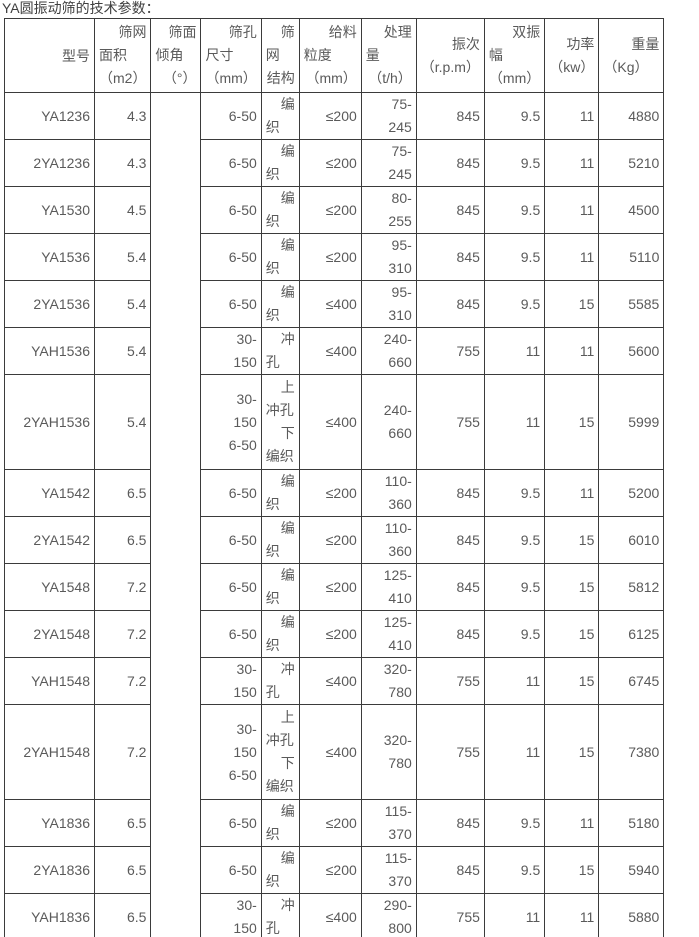 The width and height of the screenshot is (699, 937). I want to click on cell-text-line: 结构, so click(280, 78).